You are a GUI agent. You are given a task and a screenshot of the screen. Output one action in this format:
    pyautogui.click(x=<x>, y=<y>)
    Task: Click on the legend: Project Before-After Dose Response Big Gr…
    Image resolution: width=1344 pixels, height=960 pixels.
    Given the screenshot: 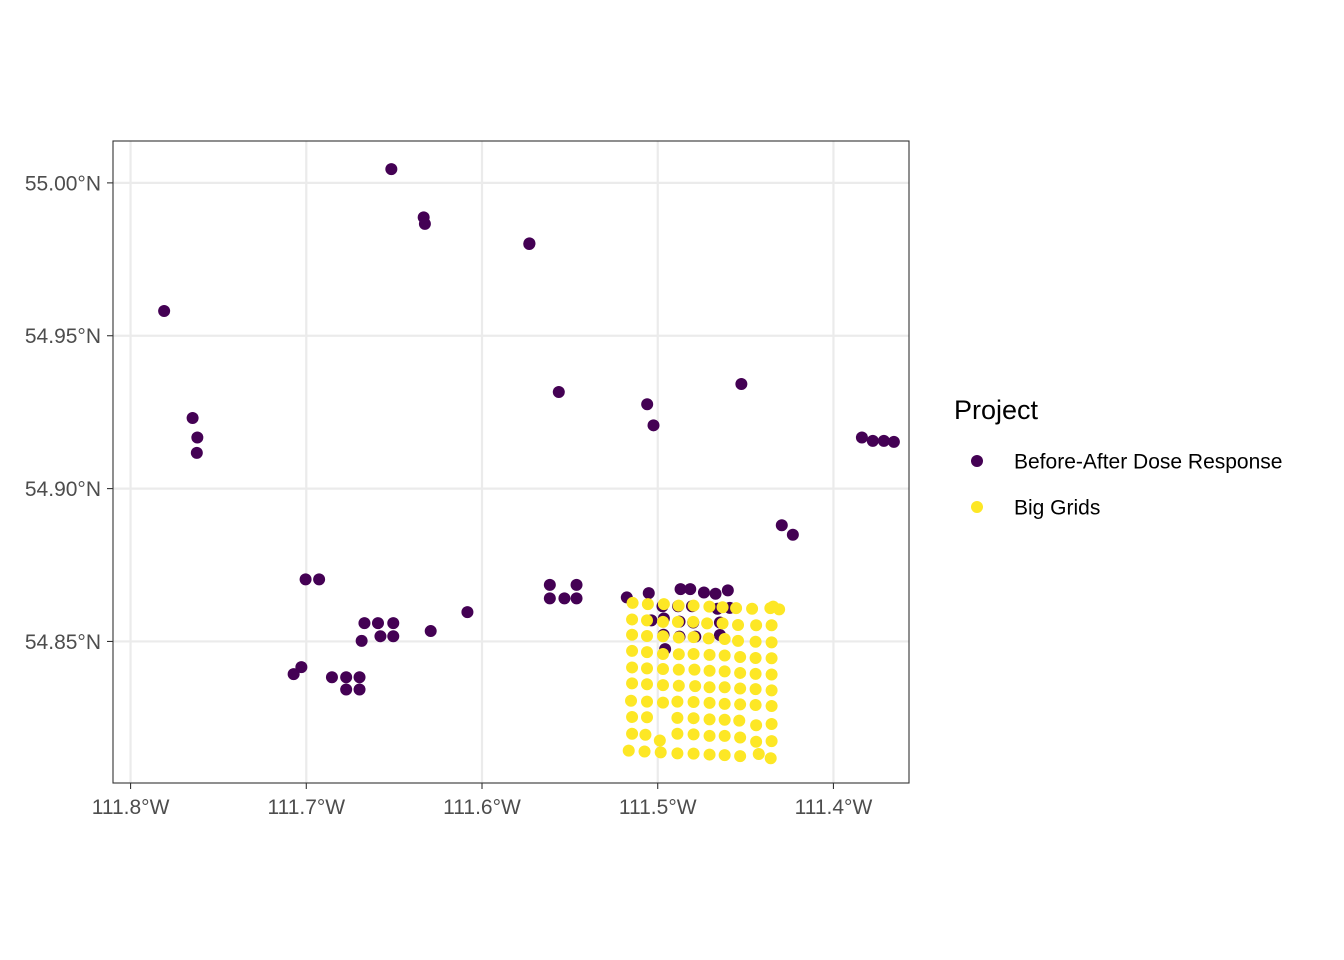 What is the action you would take?
    pyautogui.click(x=1118, y=457)
    